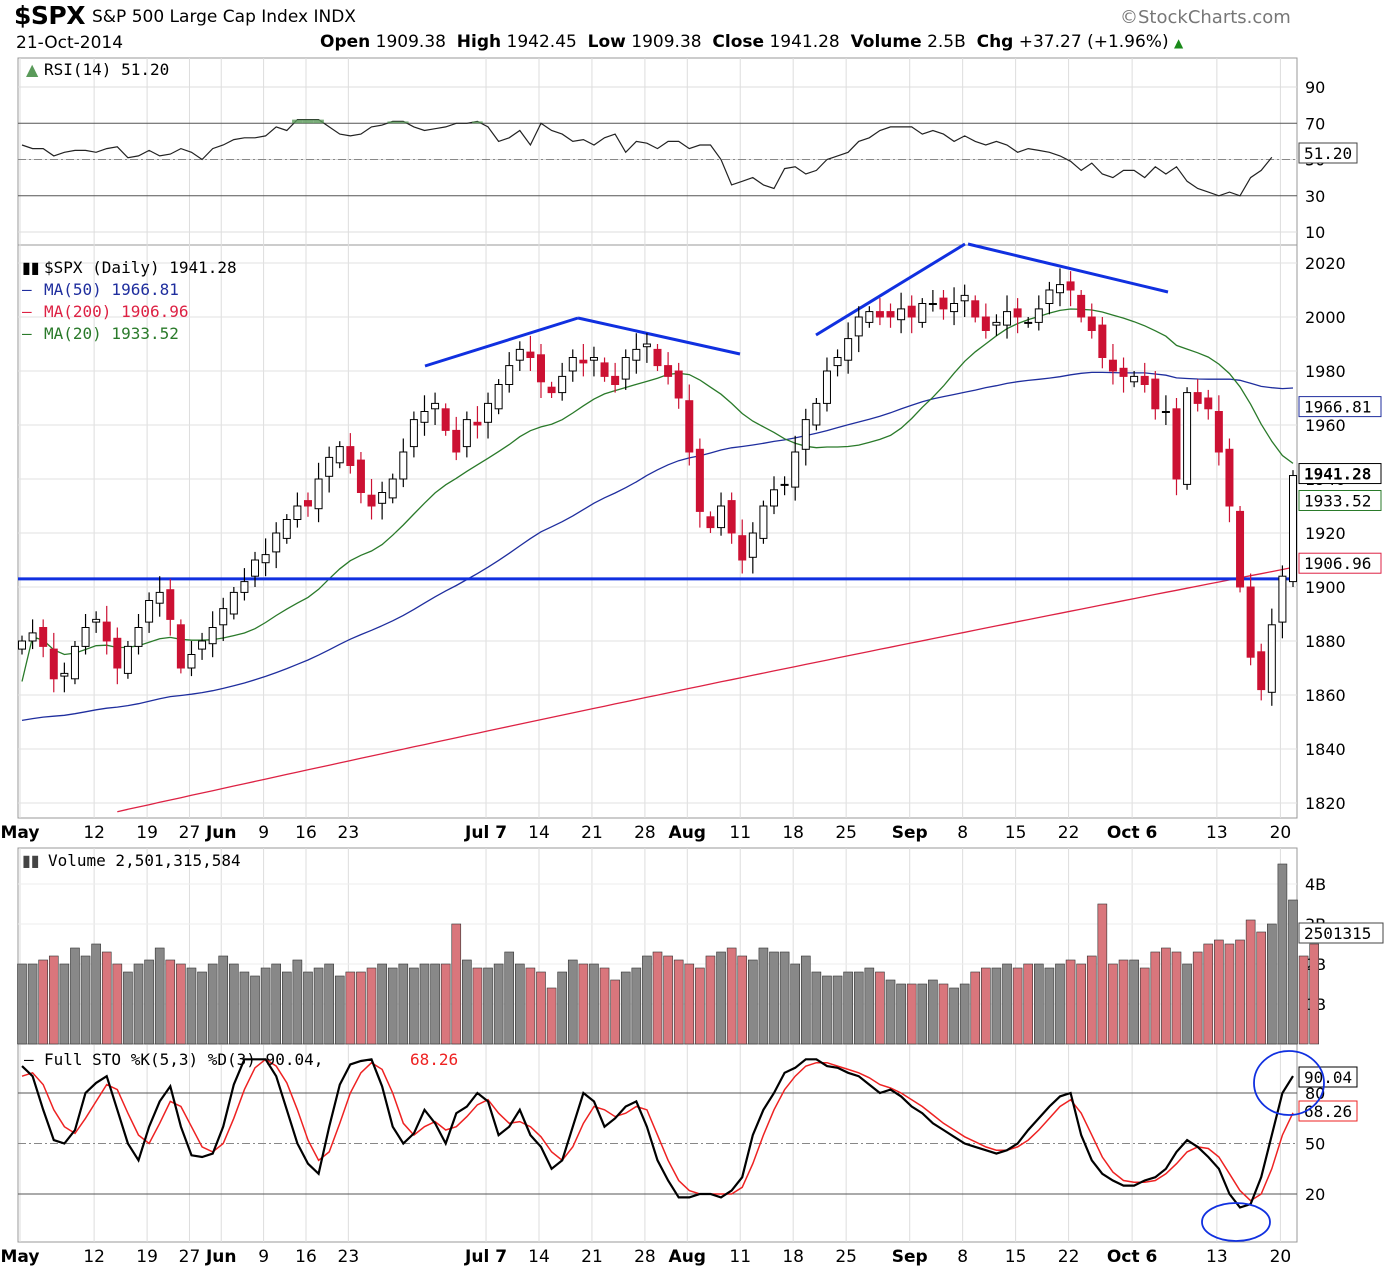 This screenshot has height=1272, width=1384. I want to click on price-tick-label: 1840, so click(1325, 749).